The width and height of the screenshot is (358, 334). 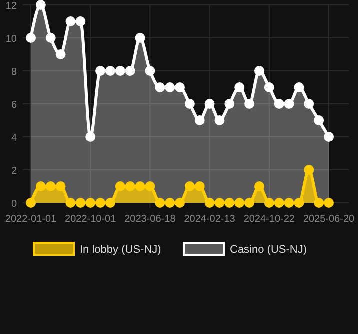 I want to click on x-tick-label: 2022-01-01, so click(x=31, y=219).